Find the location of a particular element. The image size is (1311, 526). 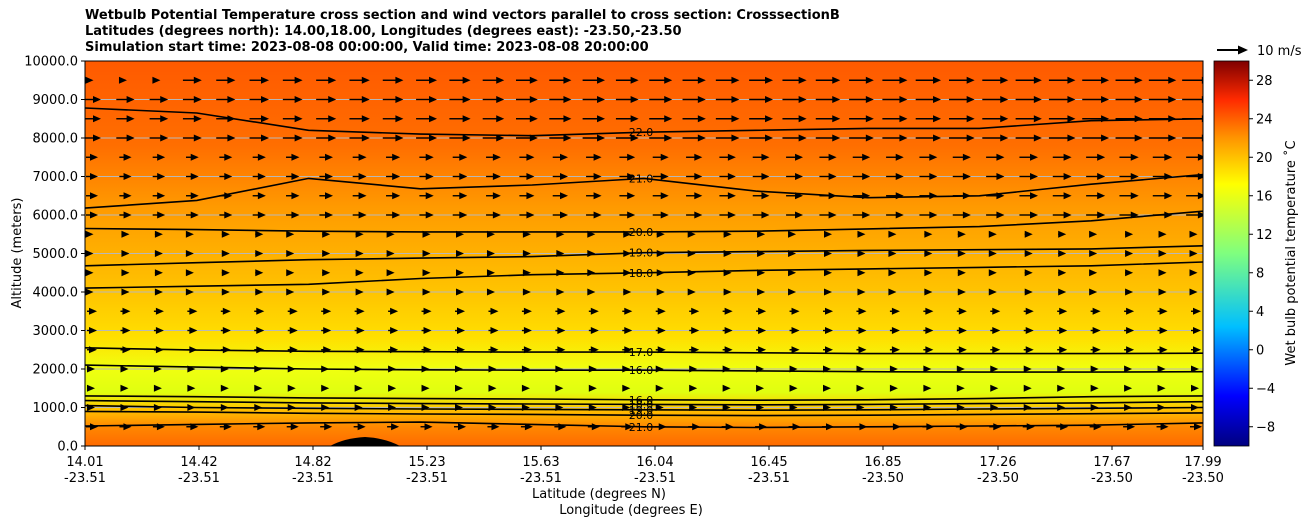

y-tick-label: 2000.0 is located at coordinates (56, 370).